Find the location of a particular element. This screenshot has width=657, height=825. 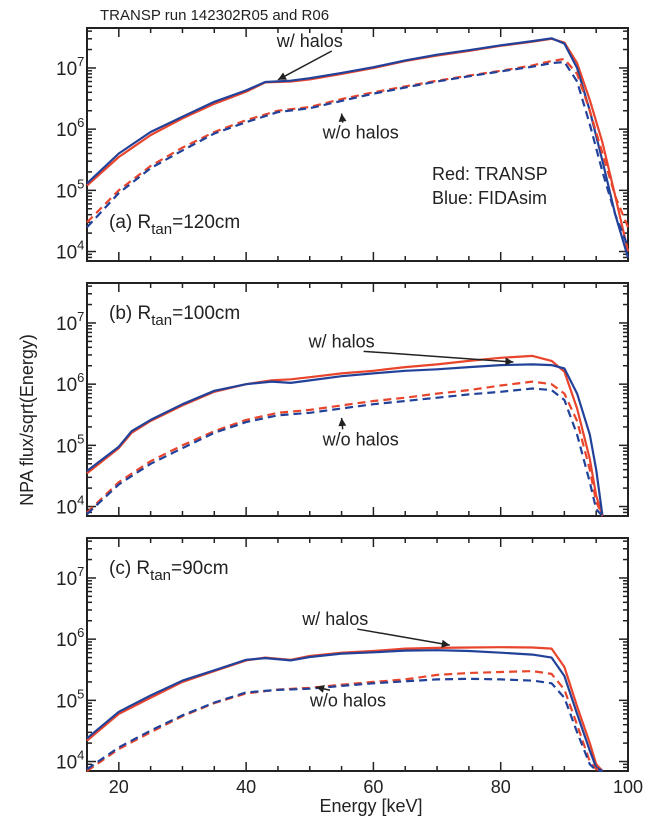

panel-label: (b) Rtan=100cm is located at coordinates (174, 316).